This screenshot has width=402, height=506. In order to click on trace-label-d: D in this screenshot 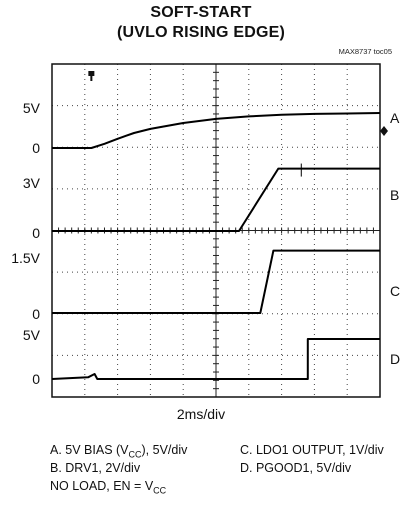, I will do `click(395, 359)`.